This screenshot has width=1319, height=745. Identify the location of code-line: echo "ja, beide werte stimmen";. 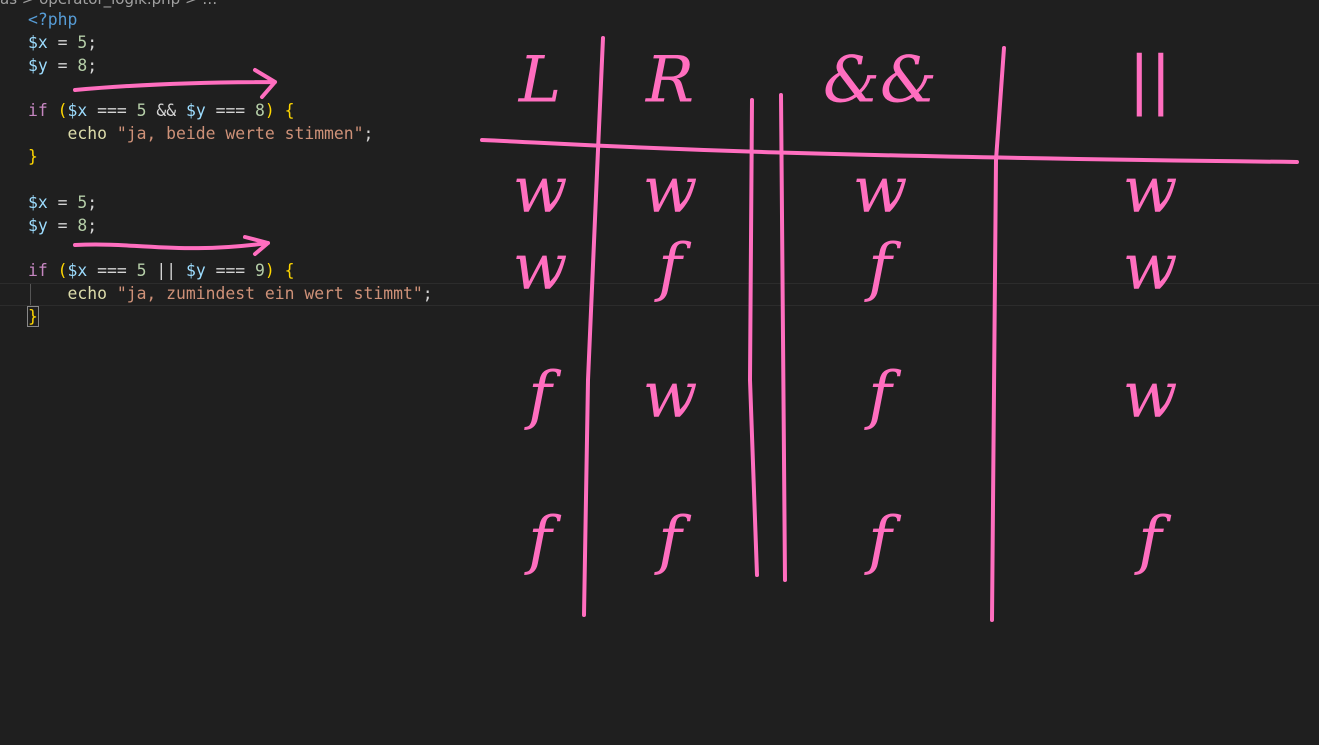
(230, 134).